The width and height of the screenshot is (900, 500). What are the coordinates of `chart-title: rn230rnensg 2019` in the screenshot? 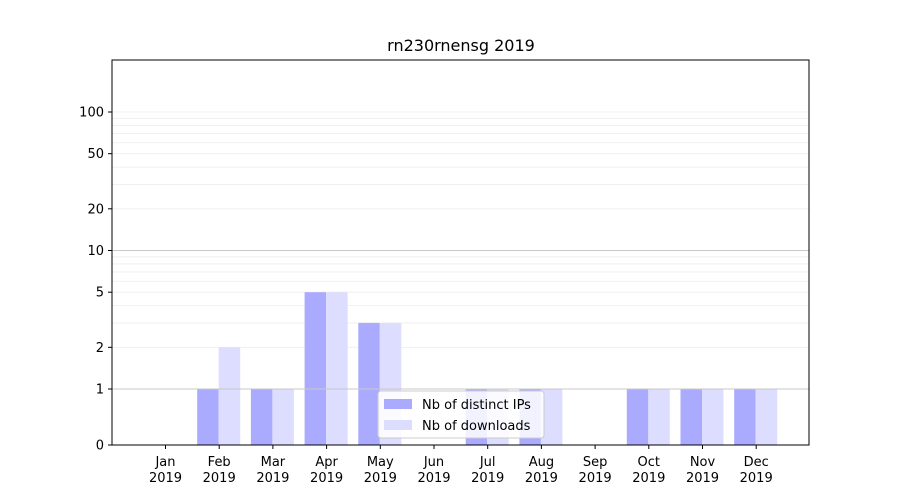 It's located at (461, 45).